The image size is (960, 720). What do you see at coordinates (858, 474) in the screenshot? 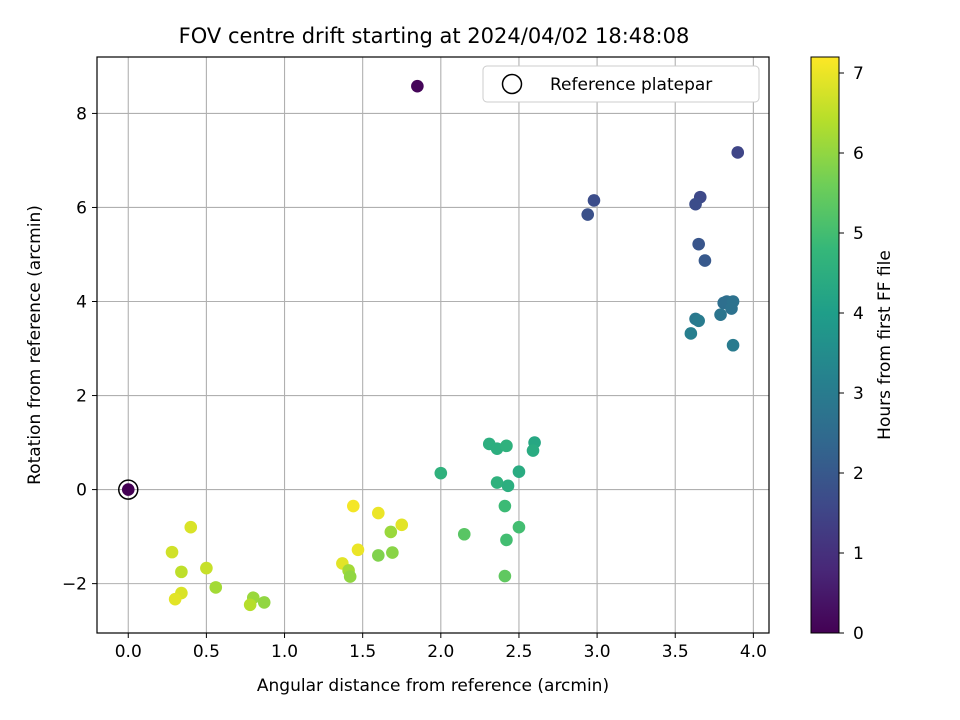
I see `colorbar-tick-label: 2` at bounding box center [858, 474].